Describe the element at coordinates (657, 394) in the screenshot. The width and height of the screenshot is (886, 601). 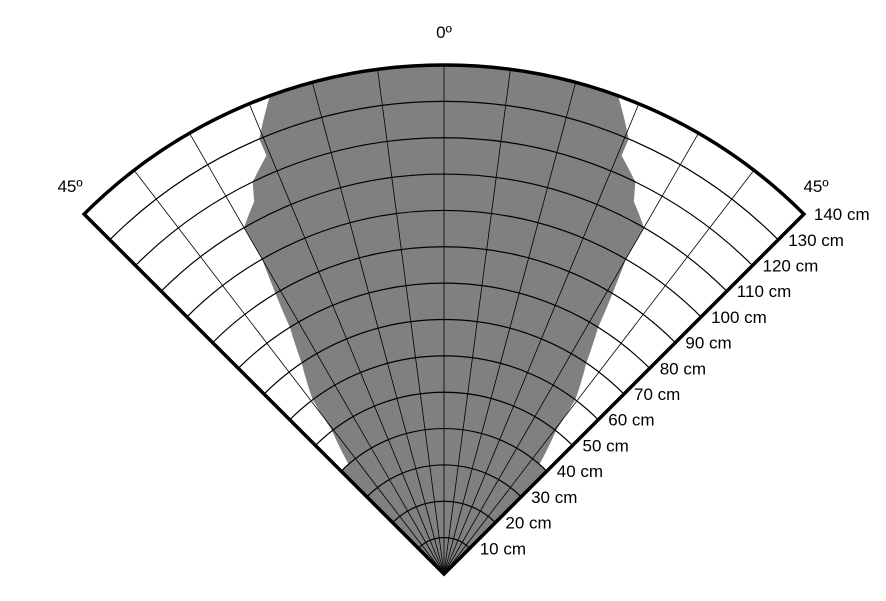
I see `radius-label-70: 70 cm` at that location.